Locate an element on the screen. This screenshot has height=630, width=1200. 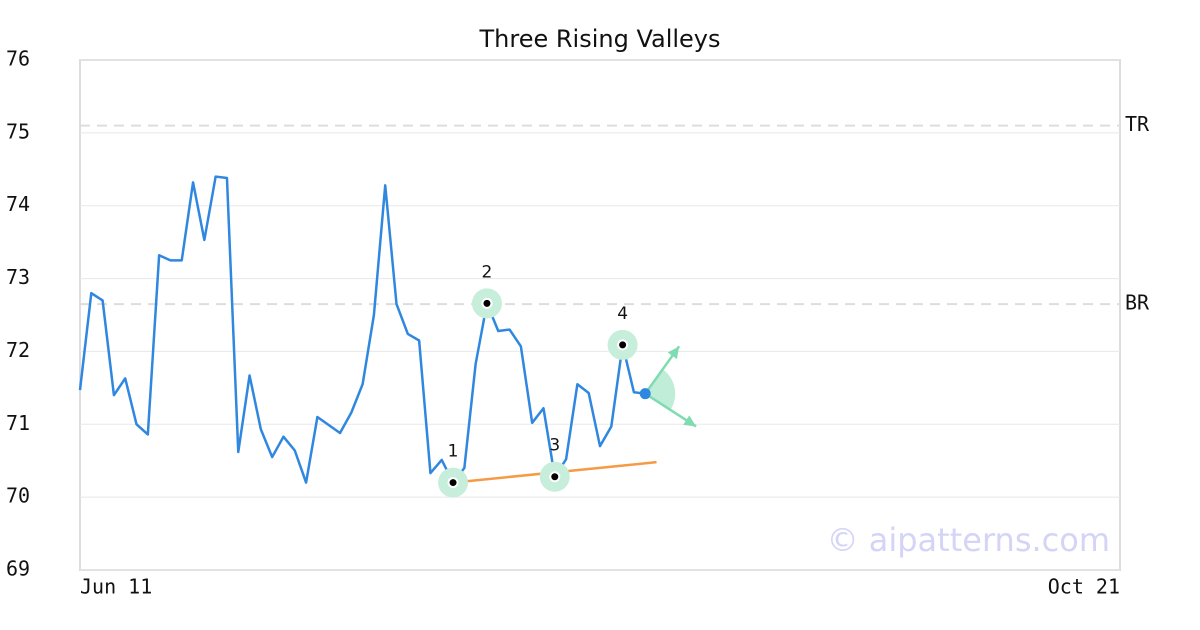
pivot-label: 3 is located at coordinates (554, 446).